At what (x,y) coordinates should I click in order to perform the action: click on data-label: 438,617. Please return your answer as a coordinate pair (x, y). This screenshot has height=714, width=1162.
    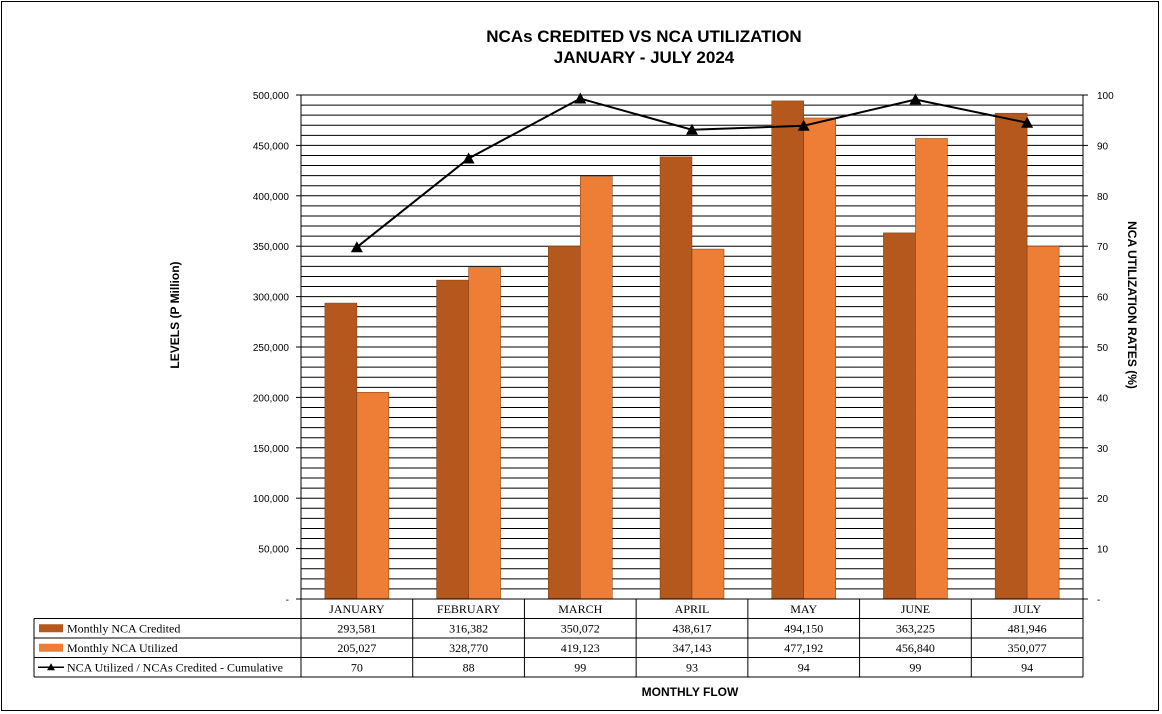
    Looking at the image, I should click on (692, 628).